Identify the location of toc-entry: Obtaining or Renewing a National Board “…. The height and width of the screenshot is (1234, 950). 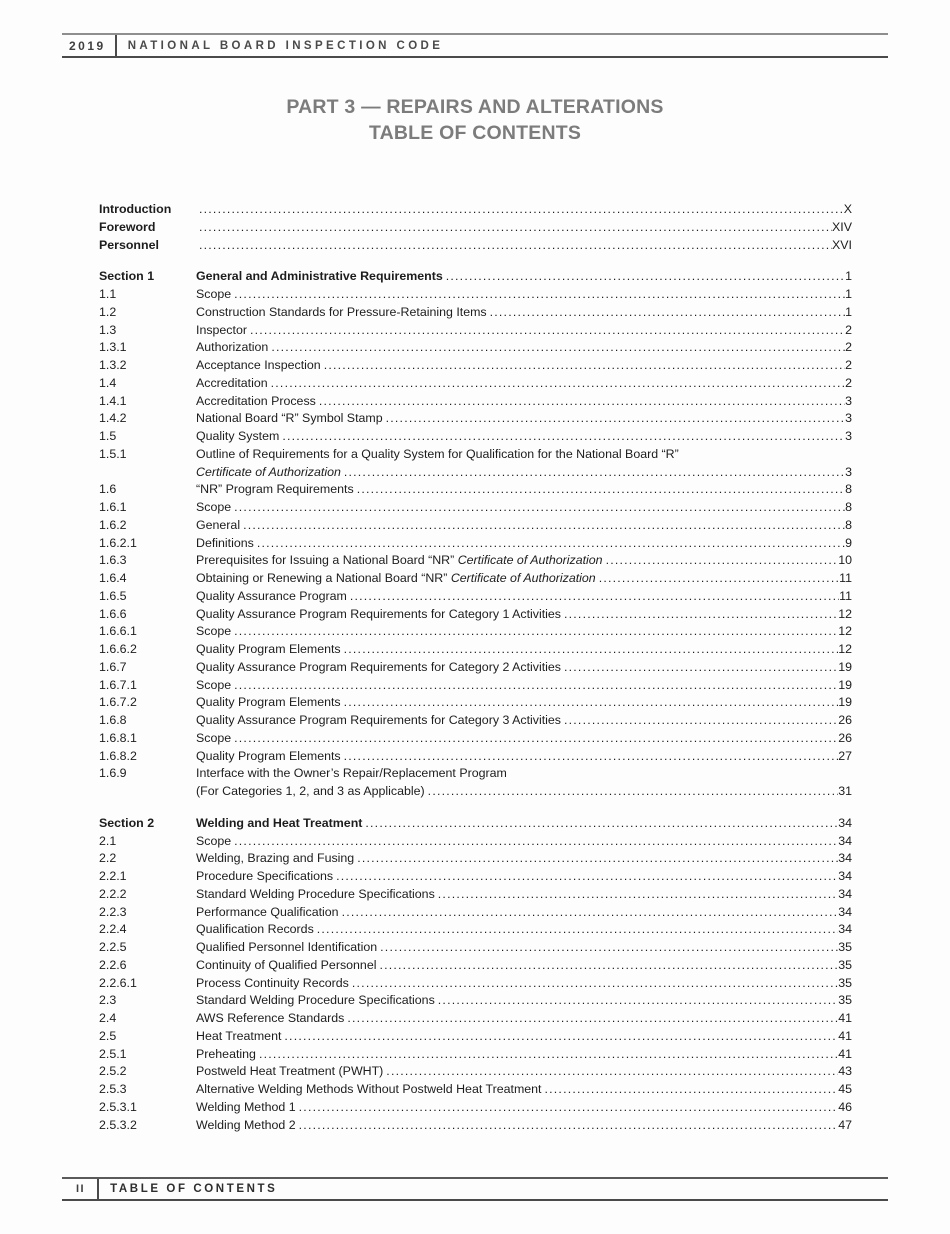
(524, 579).